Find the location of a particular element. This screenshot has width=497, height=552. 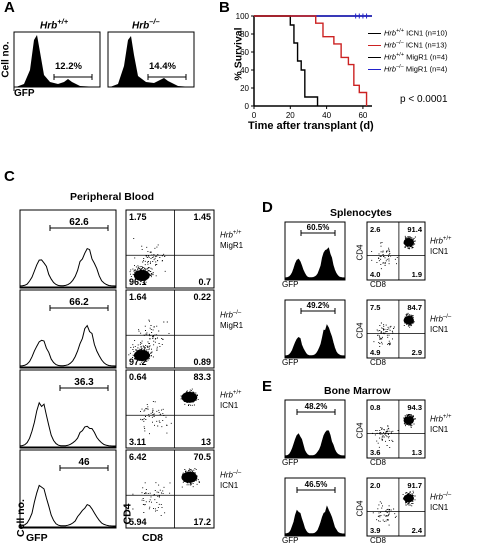

quadrant-value: 0.22 is located at coordinates (202, 297).